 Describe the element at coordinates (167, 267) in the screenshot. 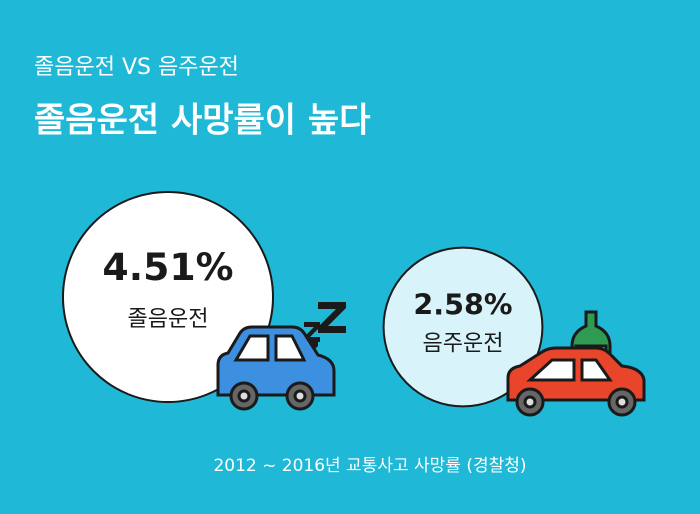

I see `value-label: 4.51%` at that location.